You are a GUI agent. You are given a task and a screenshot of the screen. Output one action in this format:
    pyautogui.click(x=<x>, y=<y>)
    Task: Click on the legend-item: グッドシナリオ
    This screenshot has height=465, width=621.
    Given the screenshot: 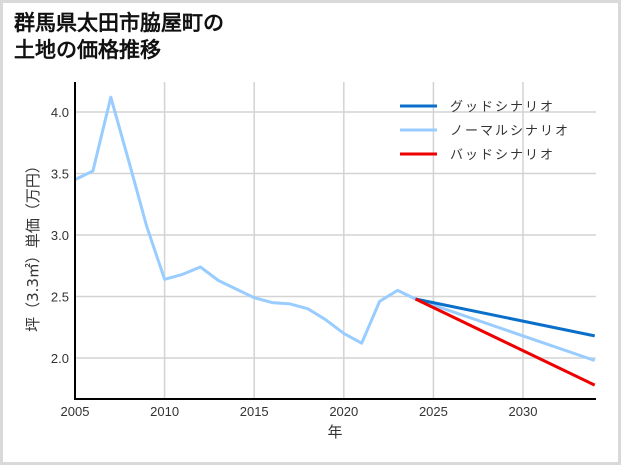 What is the action you would take?
    pyautogui.click(x=477, y=107)
    